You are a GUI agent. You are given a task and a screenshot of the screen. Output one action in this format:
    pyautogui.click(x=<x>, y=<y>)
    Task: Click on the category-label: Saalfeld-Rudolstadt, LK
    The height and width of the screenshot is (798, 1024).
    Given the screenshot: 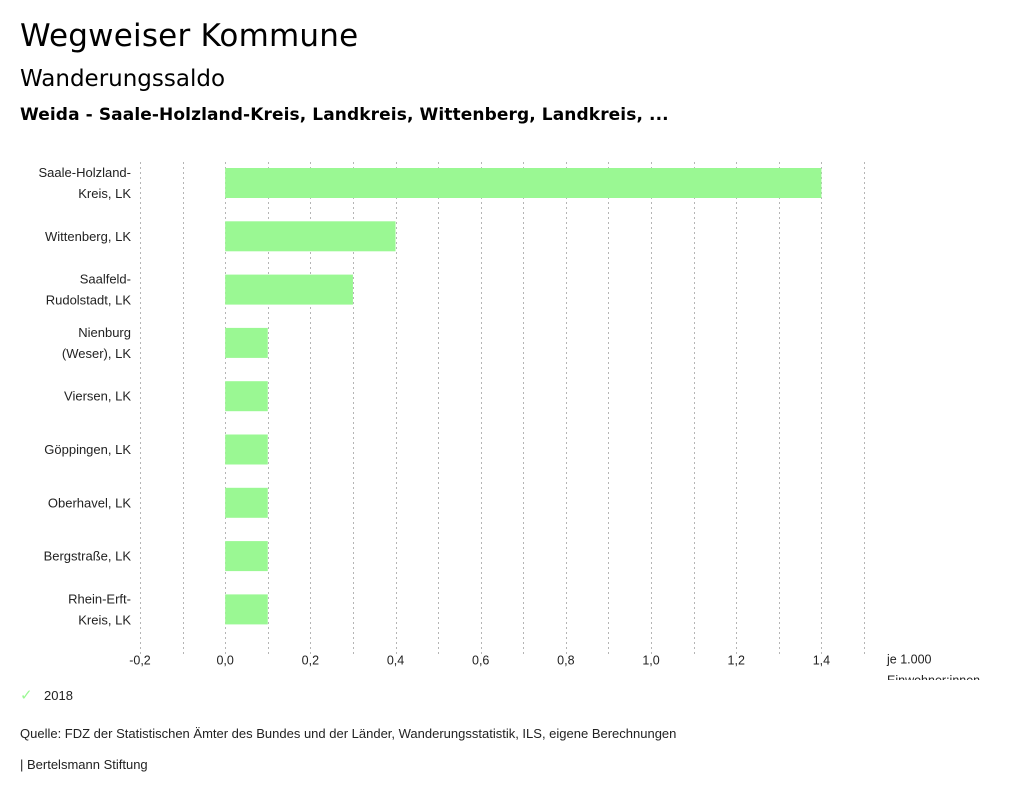 What is the action you would take?
    pyautogui.click(x=89, y=290)
    